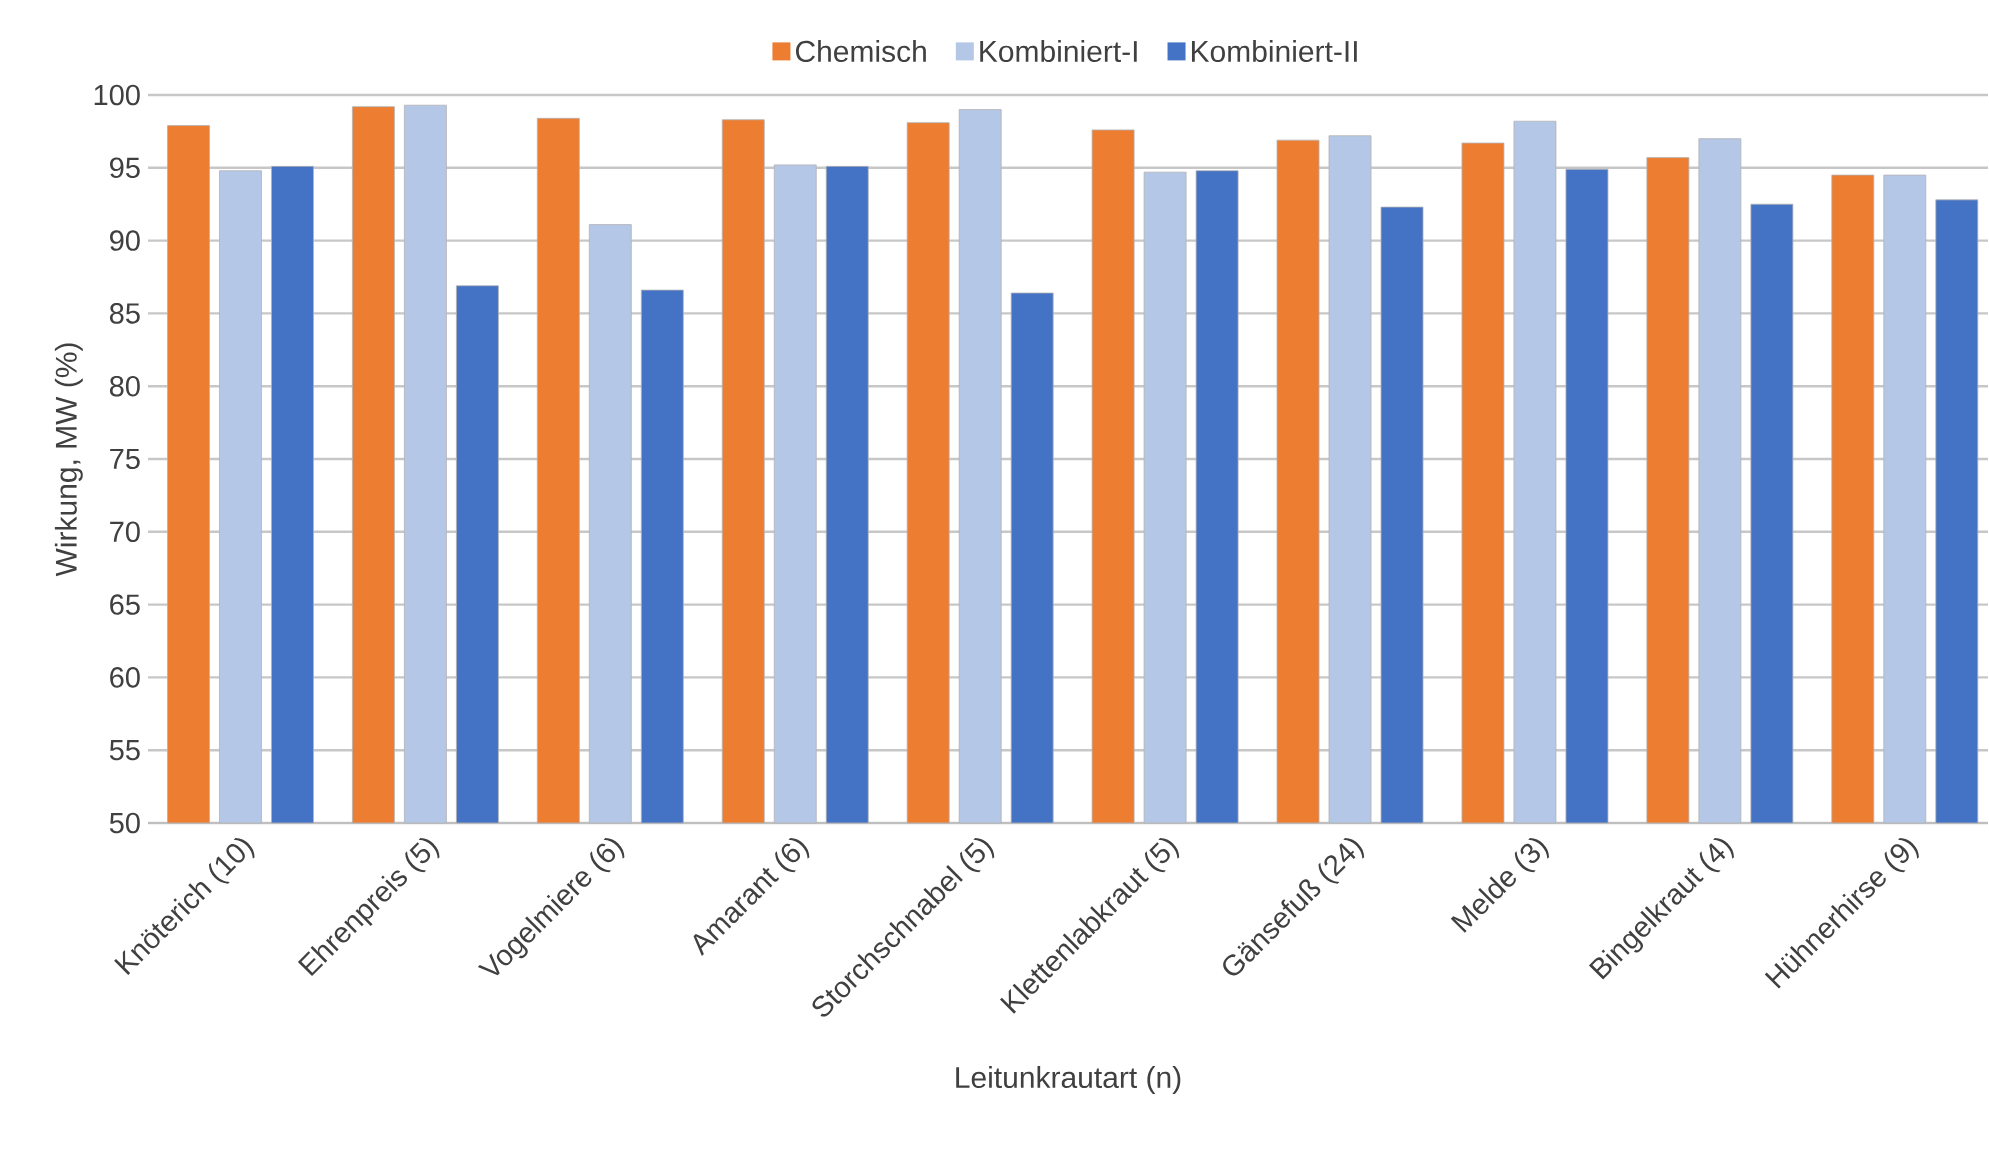  What do you see at coordinates (117, 95) in the screenshot?
I see `y-tick-label: 100` at bounding box center [117, 95].